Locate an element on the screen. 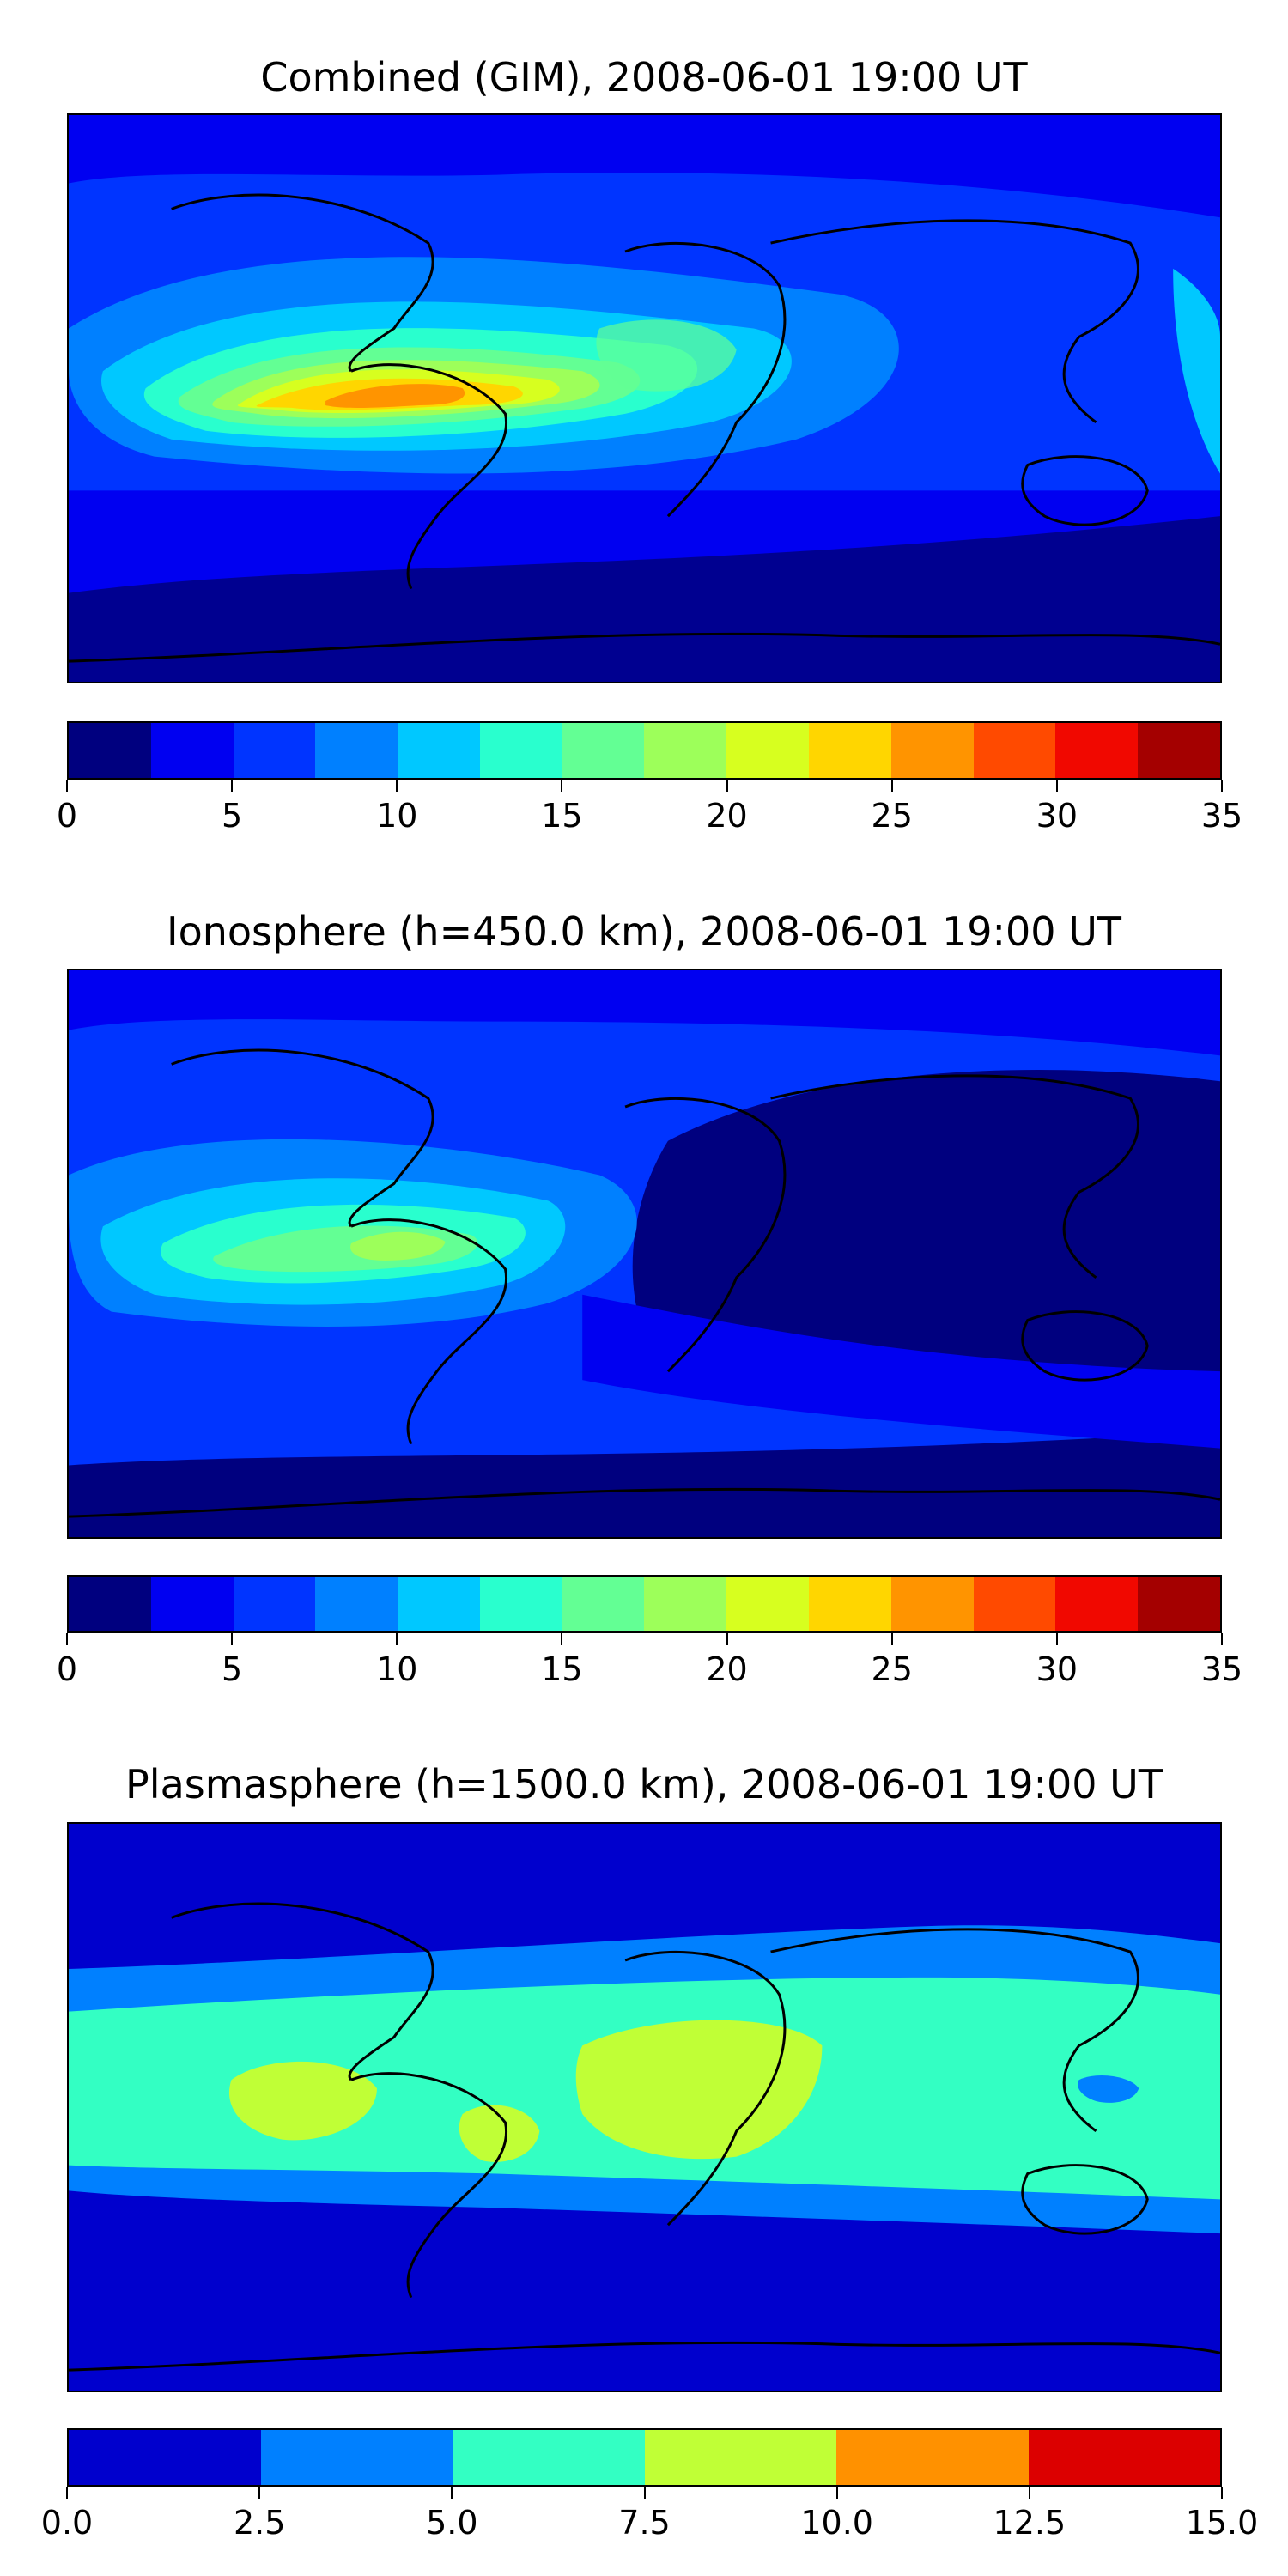 The height and width of the screenshot is (2576, 1288). zone-7-5-west is located at coordinates (302, 2101).